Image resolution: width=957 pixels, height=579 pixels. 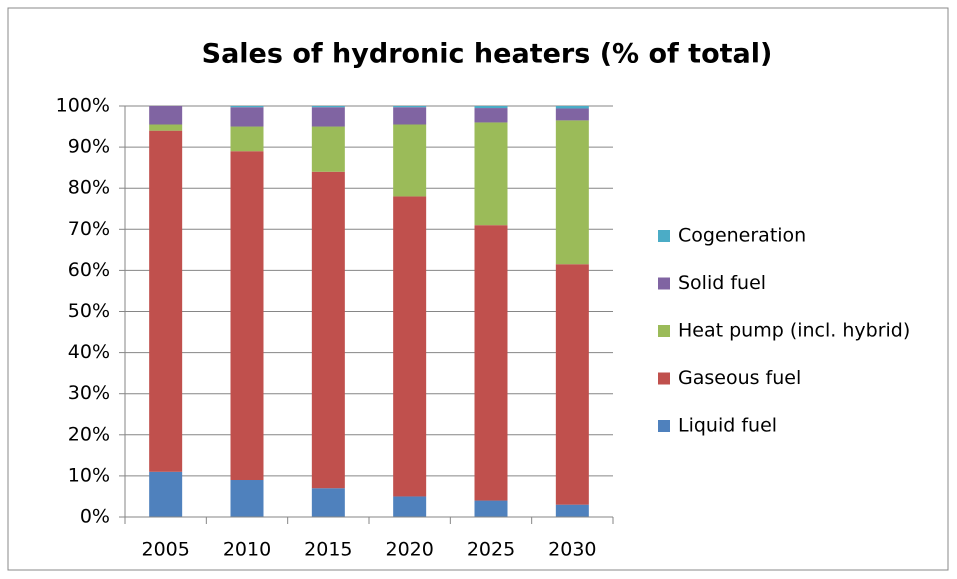 What do you see at coordinates (89, 270) in the screenshot?
I see `y-tick-label: 60%` at bounding box center [89, 270].